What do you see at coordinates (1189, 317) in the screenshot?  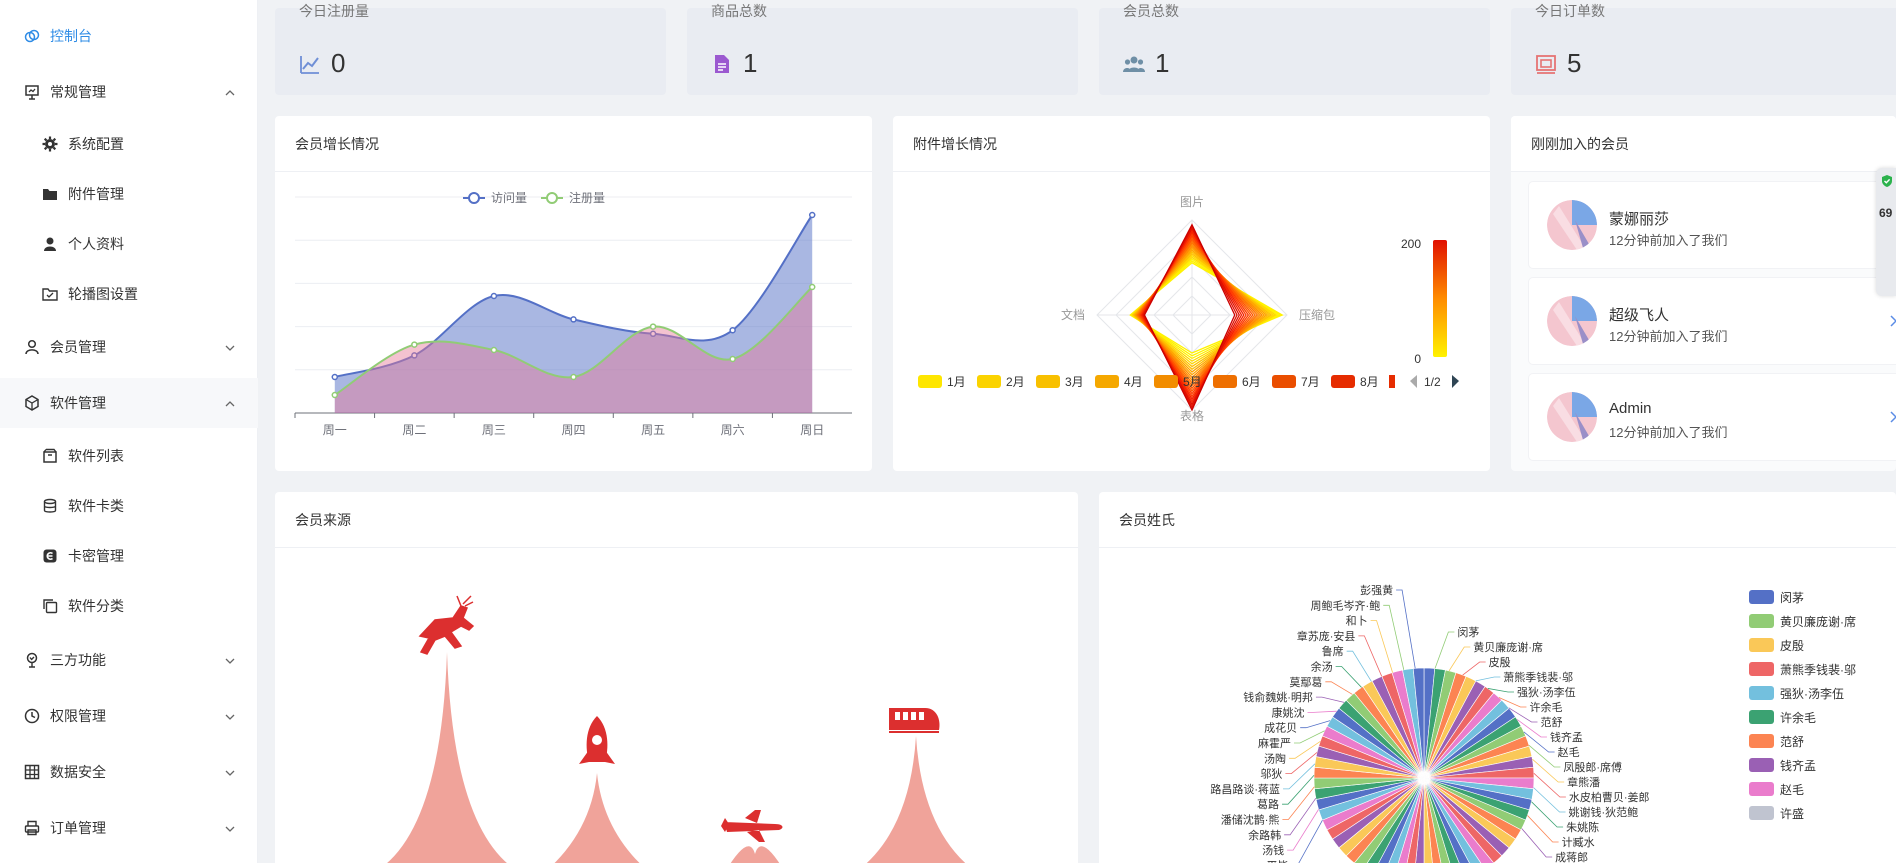 I see `radar-series` at bounding box center [1189, 317].